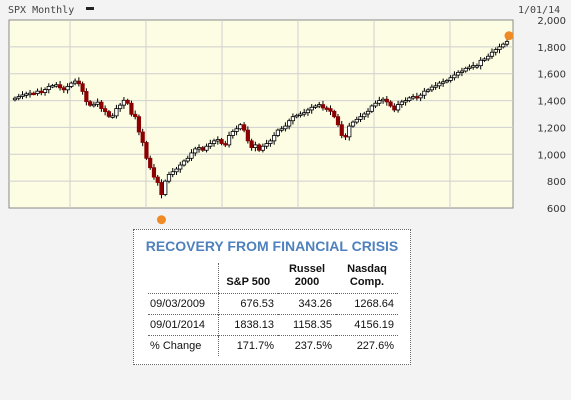 This screenshot has height=400, width=571. Describe the element at coordinates (551, 75) in the screenshot. I see `y-tick-label: 1,600` at that location.